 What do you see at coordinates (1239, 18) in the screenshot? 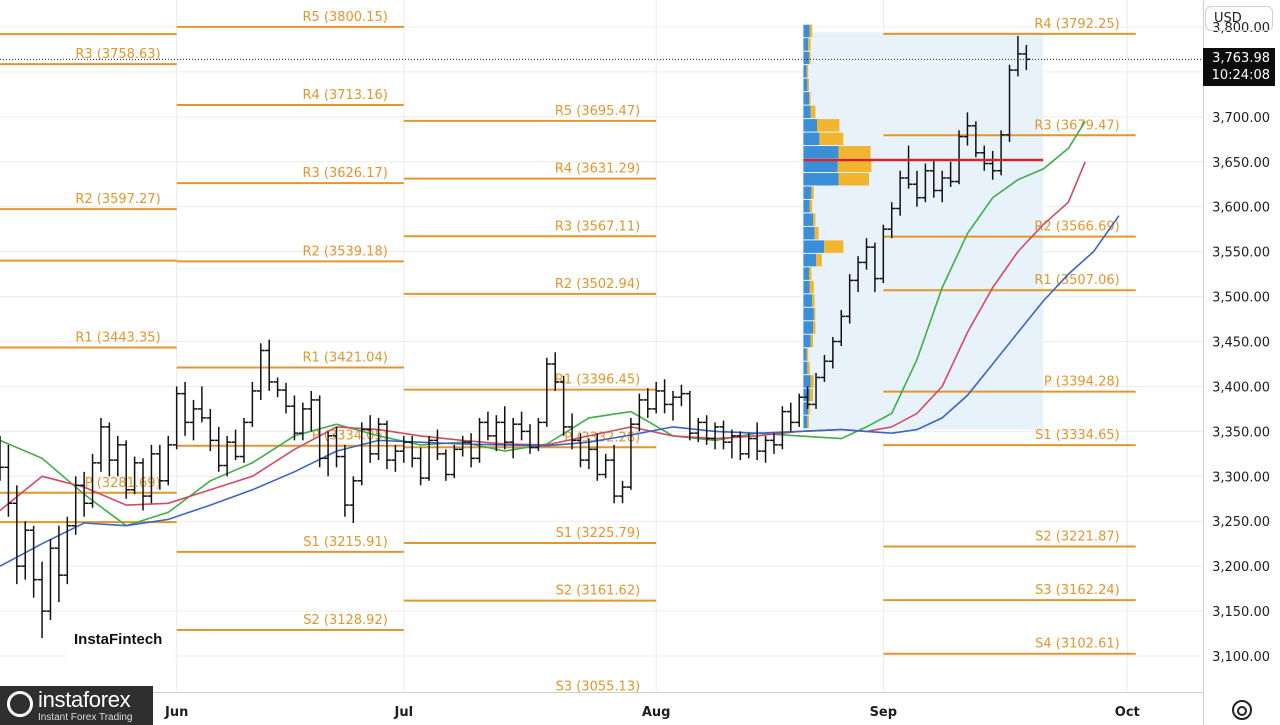
I see `currency-selector: USD` at bounding box center [1239, 18].